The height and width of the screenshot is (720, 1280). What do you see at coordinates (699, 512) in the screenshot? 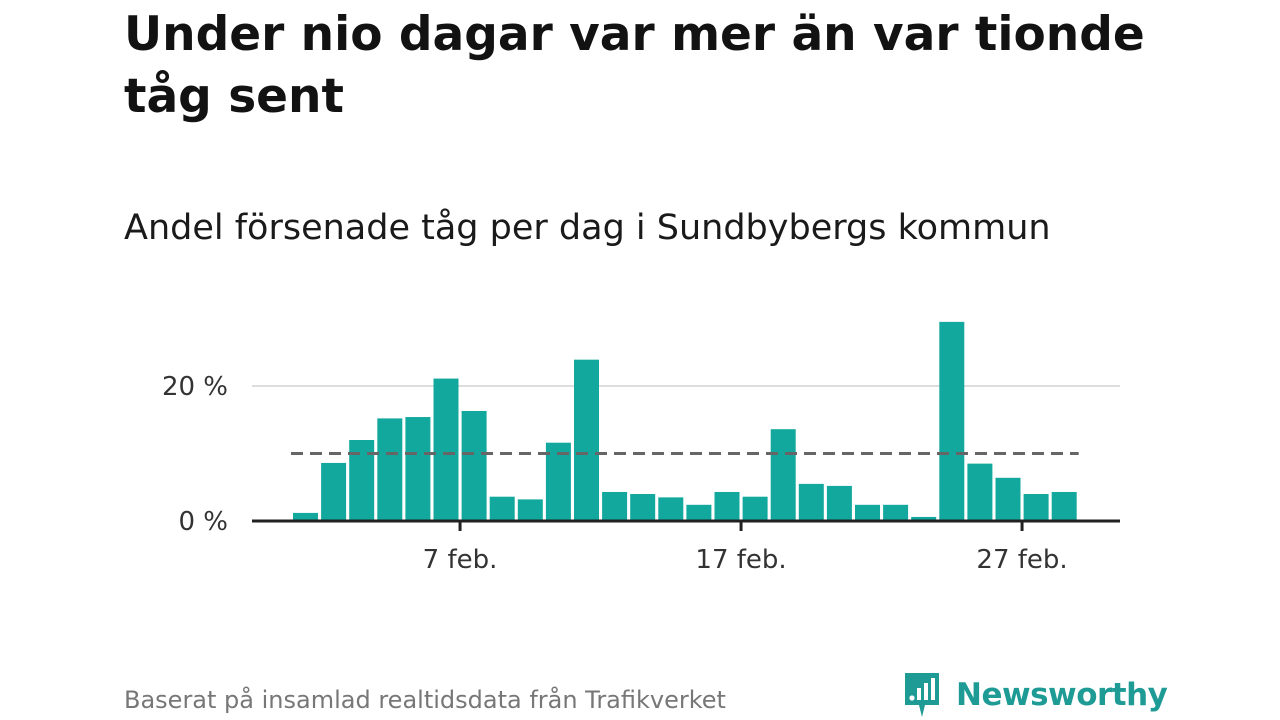
I see `bar: 15 feb.: 2.4 %` at bounding box center [699, 512].